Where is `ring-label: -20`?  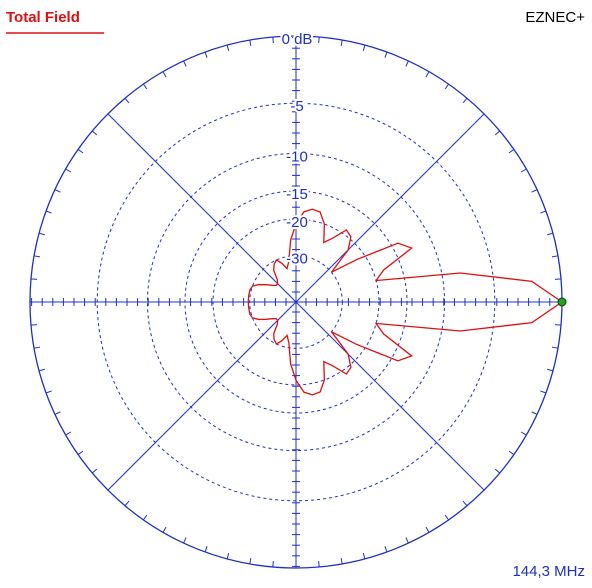
ring-label: -20 is located at coordinates (297, 222).